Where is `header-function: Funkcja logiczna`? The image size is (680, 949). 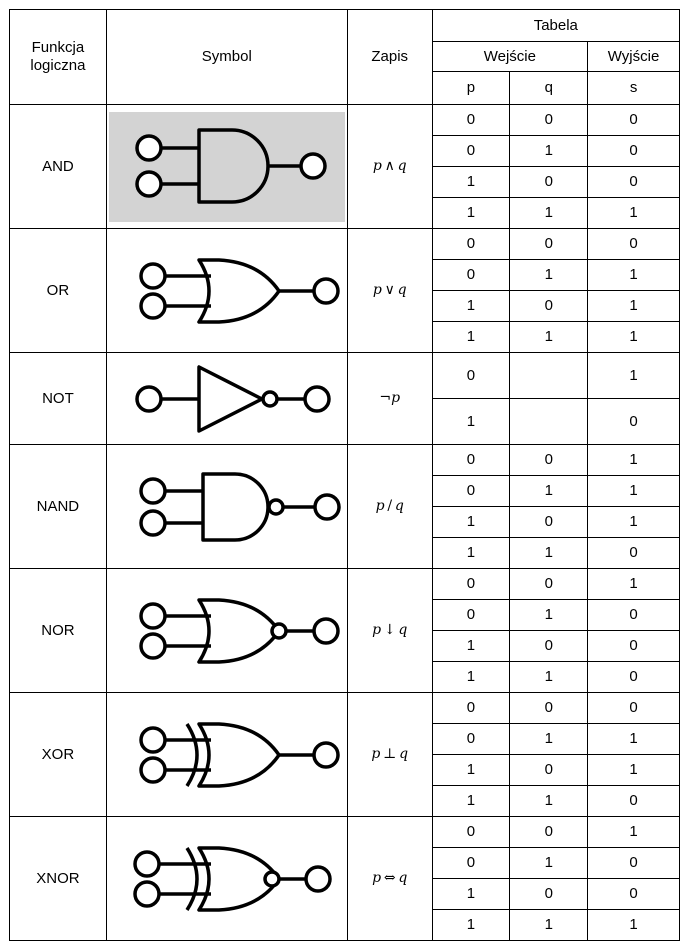 header-function: Funkcja logiczna is located at coordinates (58, 57).